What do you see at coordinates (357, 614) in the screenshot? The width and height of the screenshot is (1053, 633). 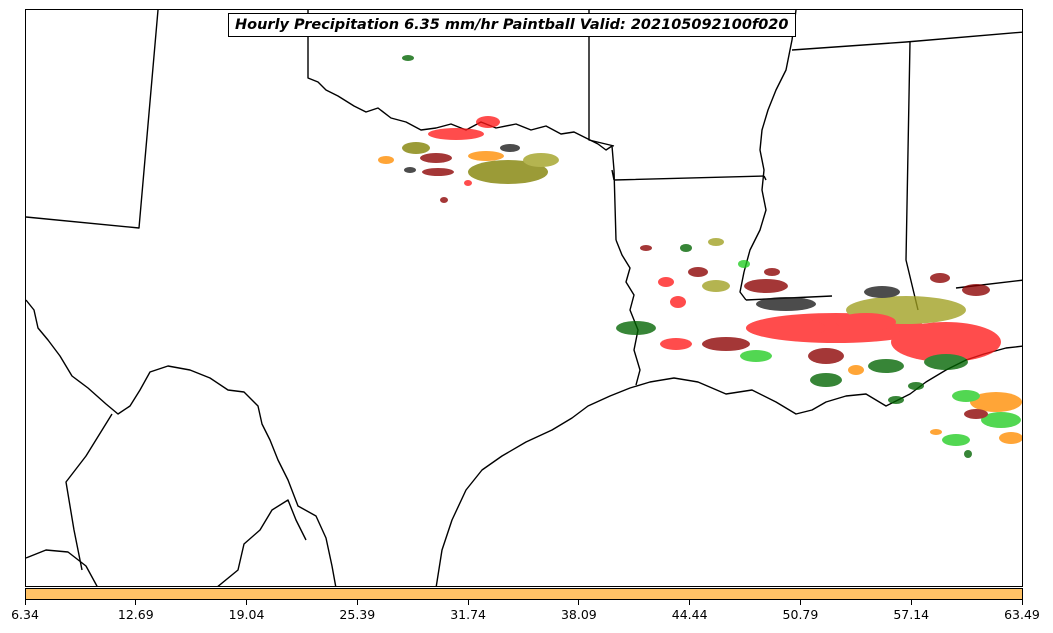 I see `colorbar-tick-label: 25.39` at bounding box center [357, 614].